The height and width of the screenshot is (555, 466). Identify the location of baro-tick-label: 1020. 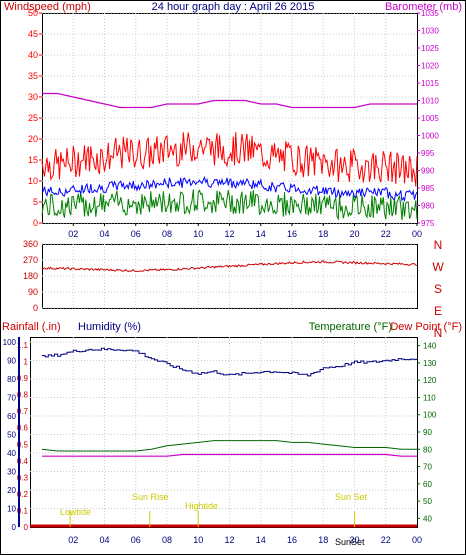
(430, 66).